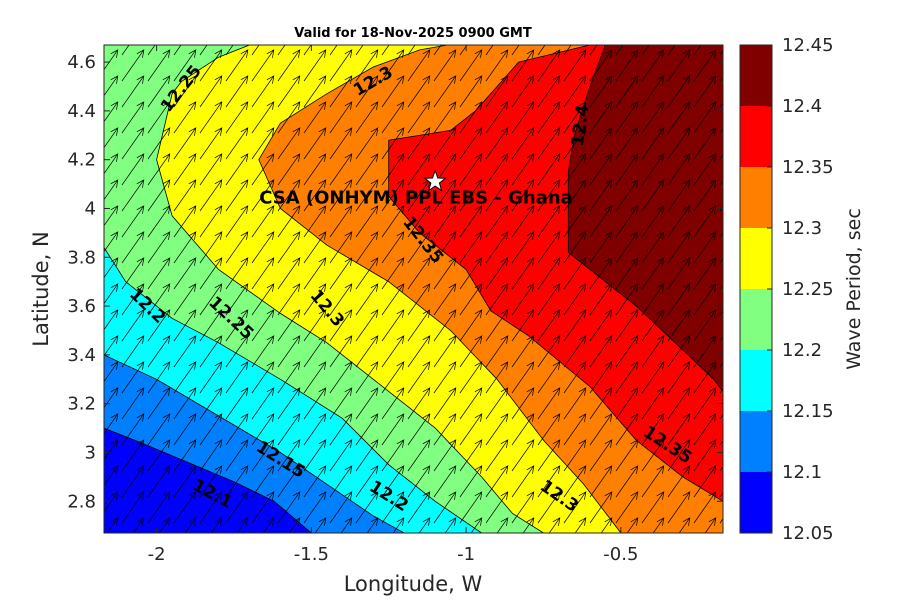 The width and height of the screenshot is (900, 600). What do you see at coordinates (208, 480) in the screenshot?
I see `contour-line-12.1` at bounding box center [208, 480].